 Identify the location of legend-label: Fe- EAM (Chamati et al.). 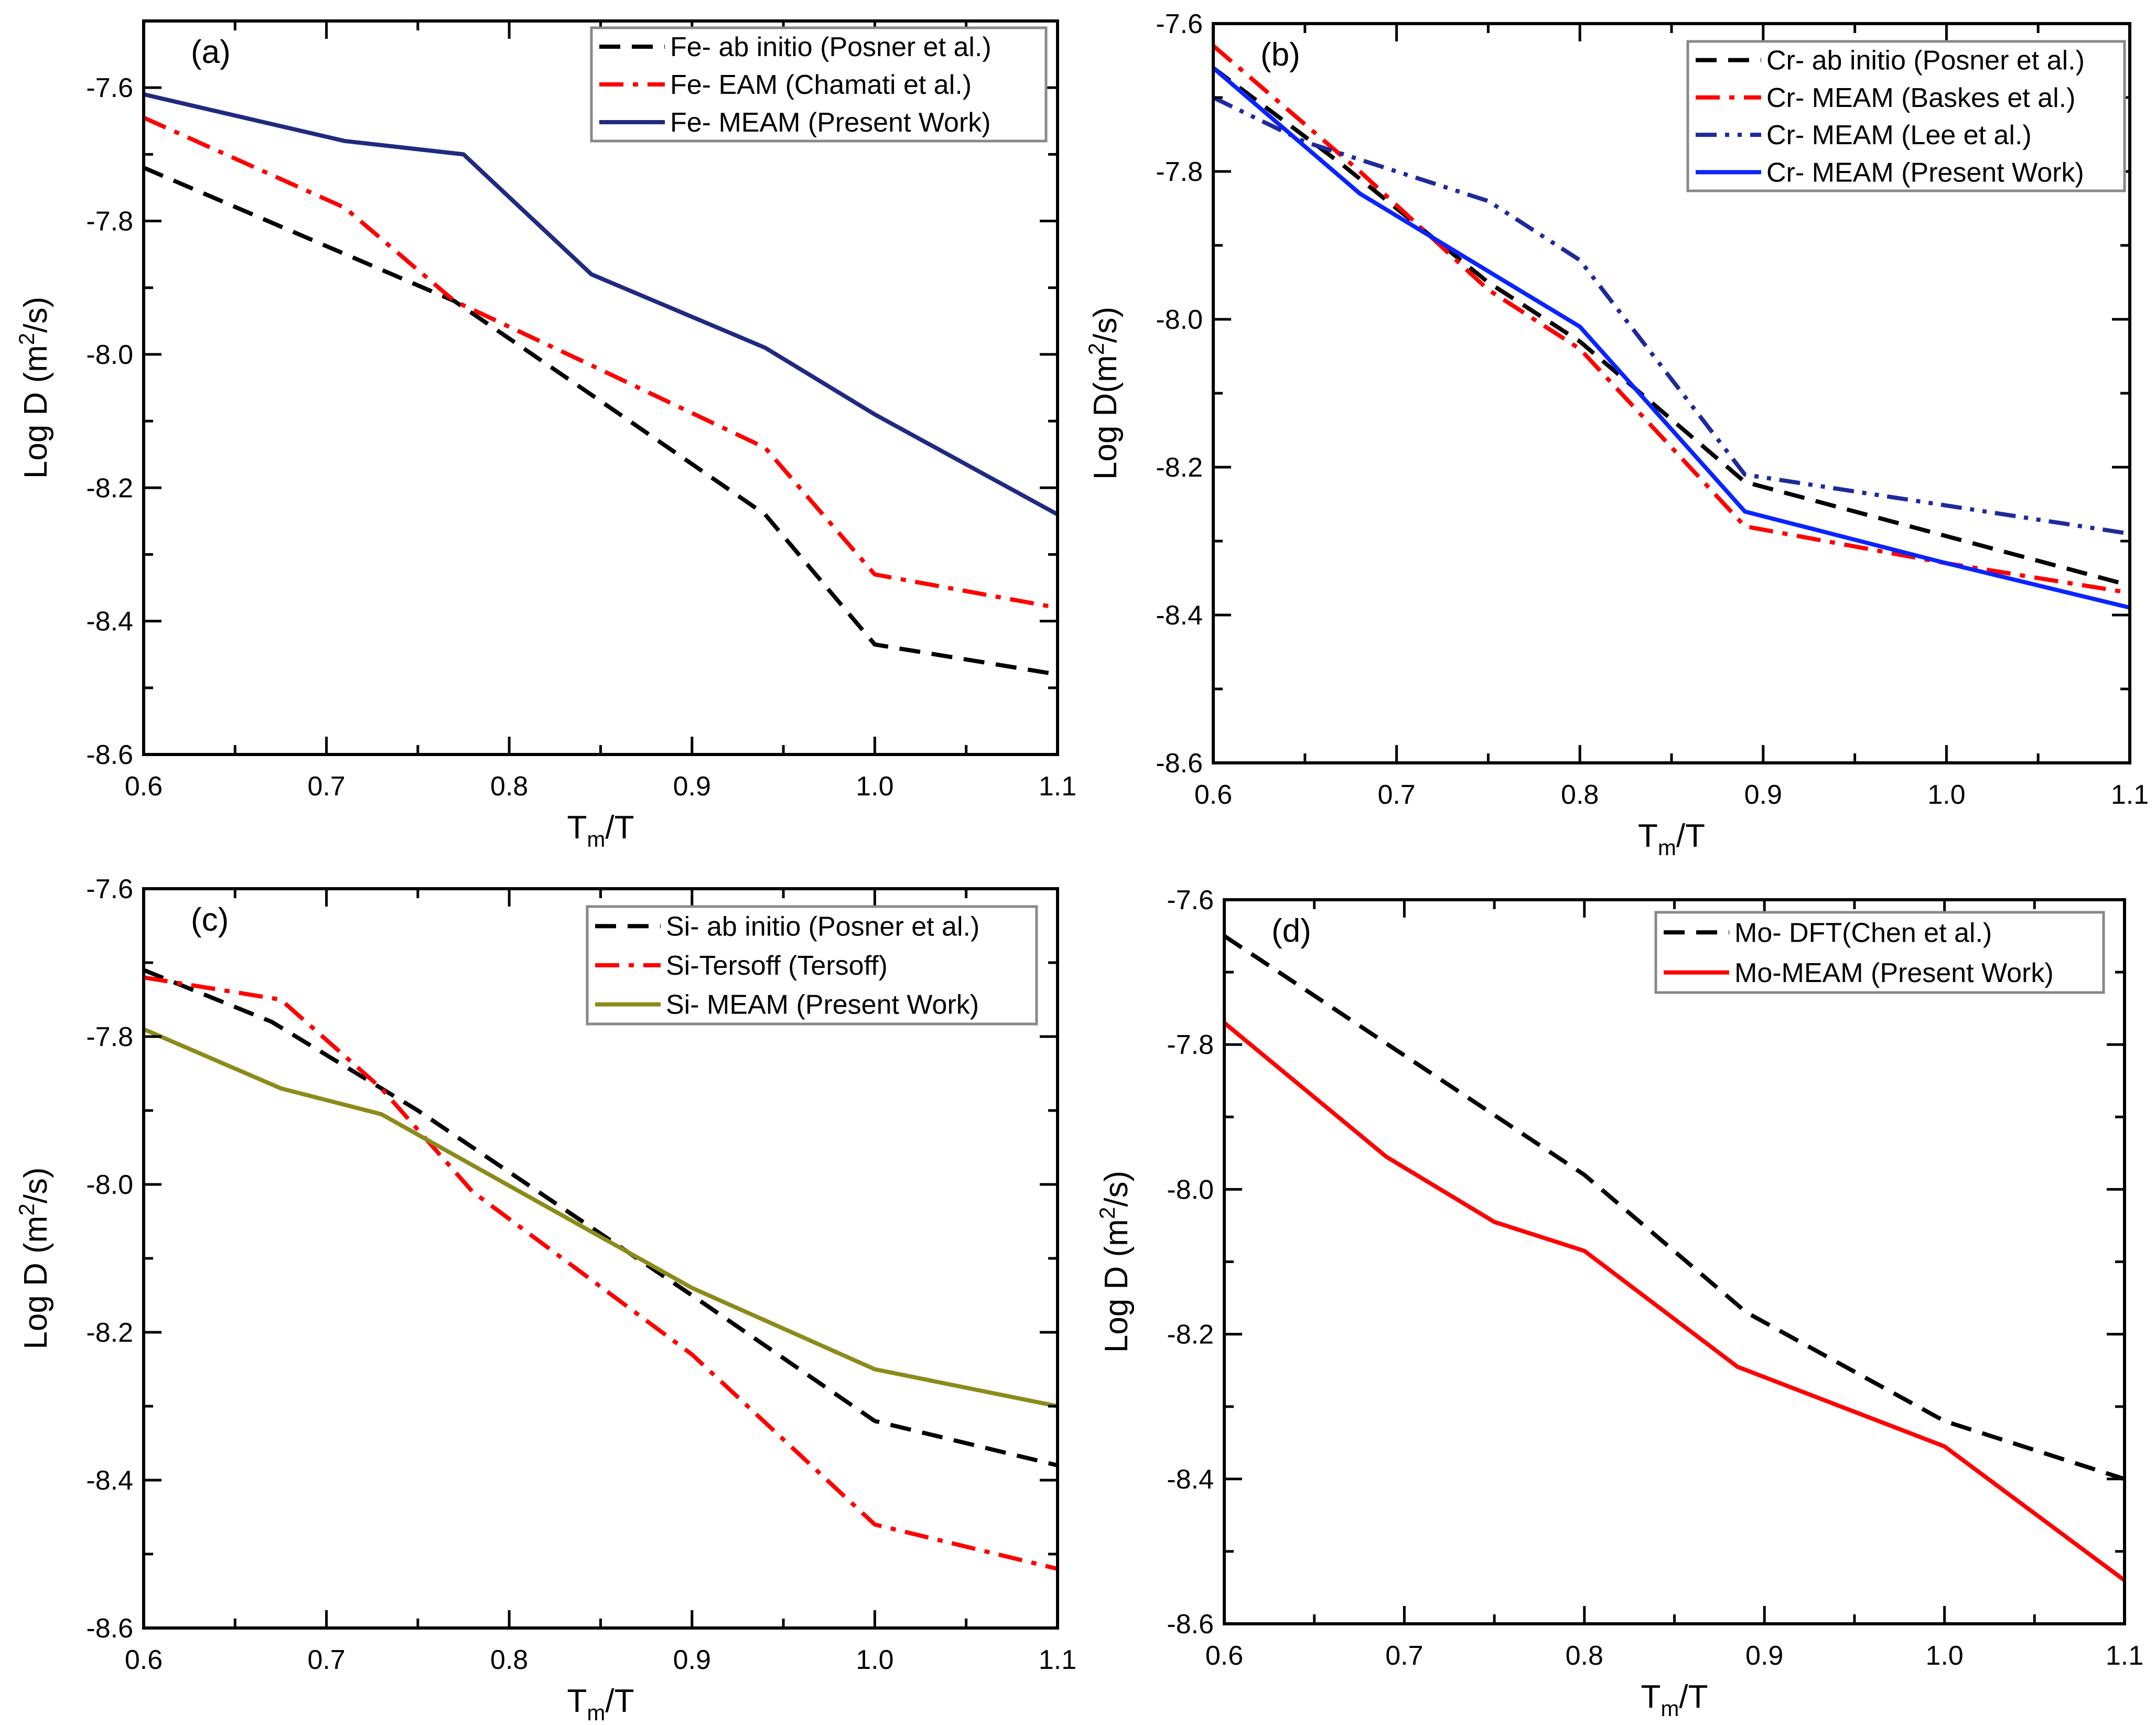
(821, 85).